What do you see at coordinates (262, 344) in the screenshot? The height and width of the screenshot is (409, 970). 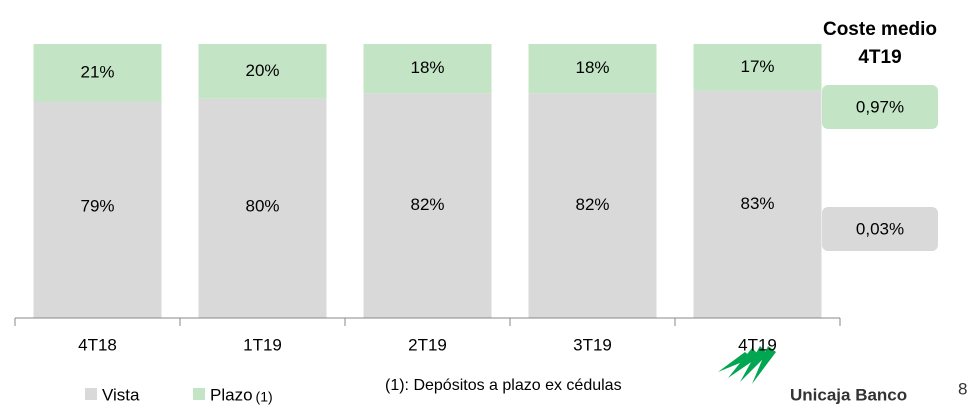 I see `x-tick-label: 1T19` at bounding box center [262, 344].